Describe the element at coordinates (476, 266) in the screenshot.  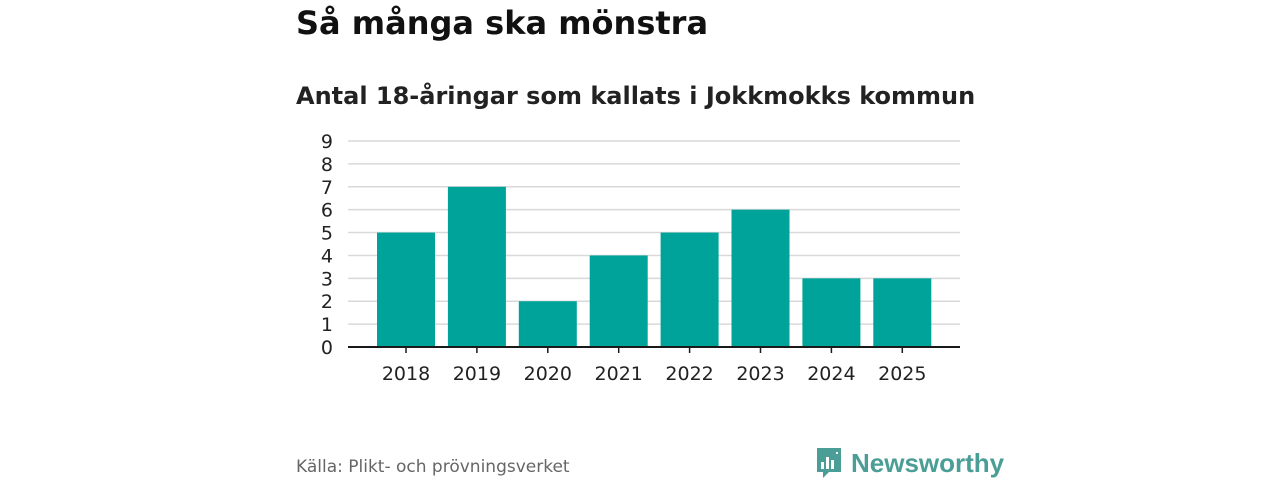
I see `bar-2019` at that location.